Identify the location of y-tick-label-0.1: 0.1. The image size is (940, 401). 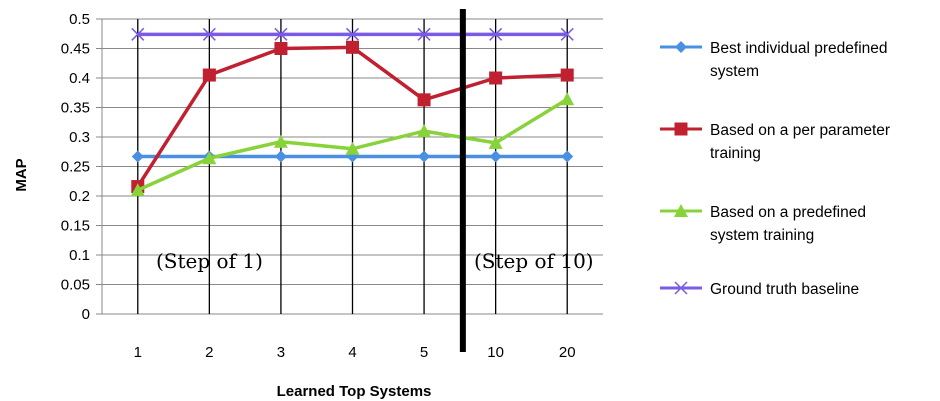
(79, 255).